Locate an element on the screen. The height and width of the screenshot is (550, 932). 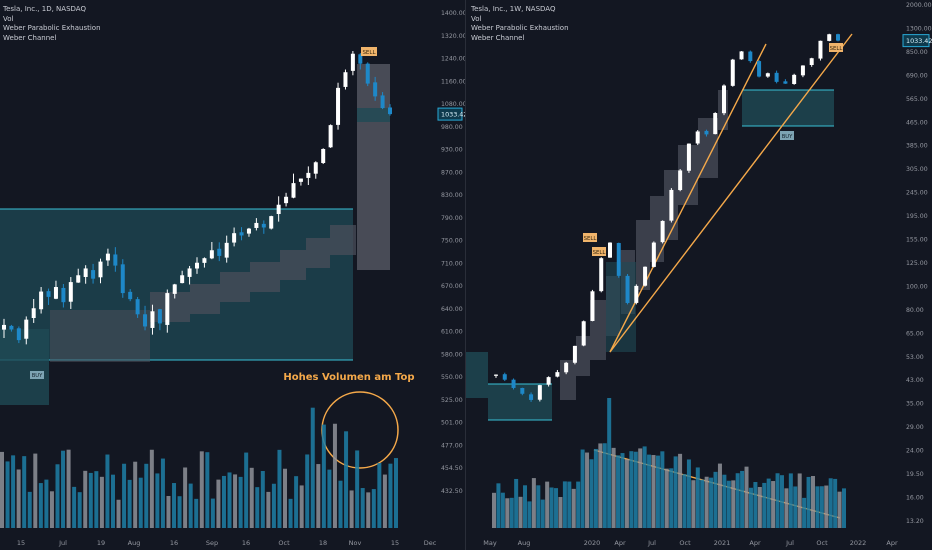
weber-channel-early is located at coordinates (477, 375).